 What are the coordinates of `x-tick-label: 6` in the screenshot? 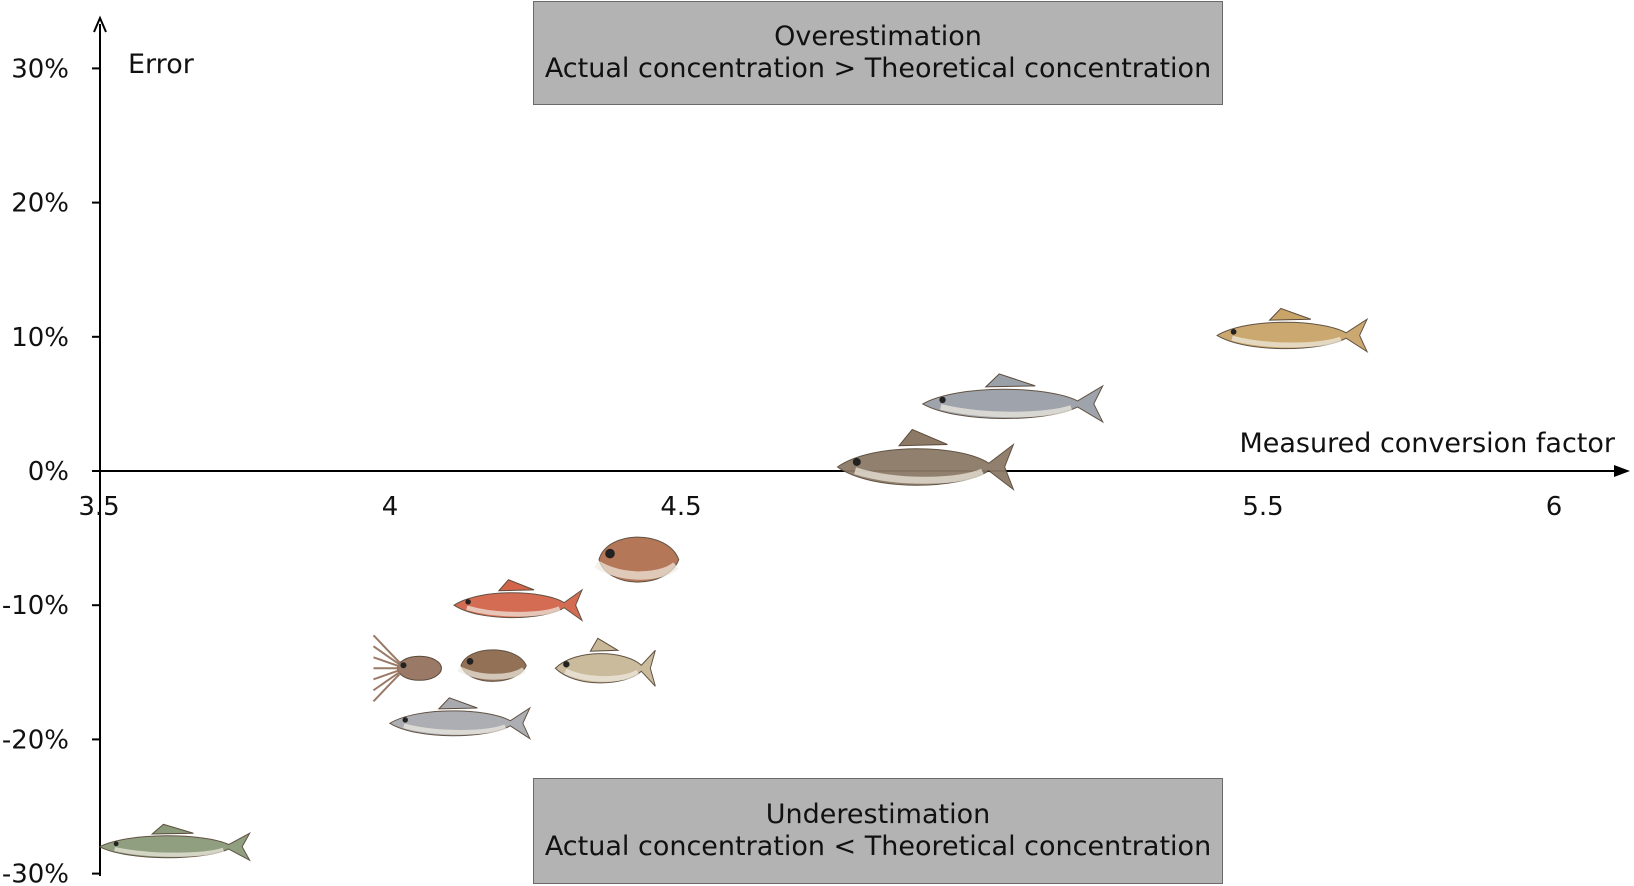 It's located at (1554, 507).